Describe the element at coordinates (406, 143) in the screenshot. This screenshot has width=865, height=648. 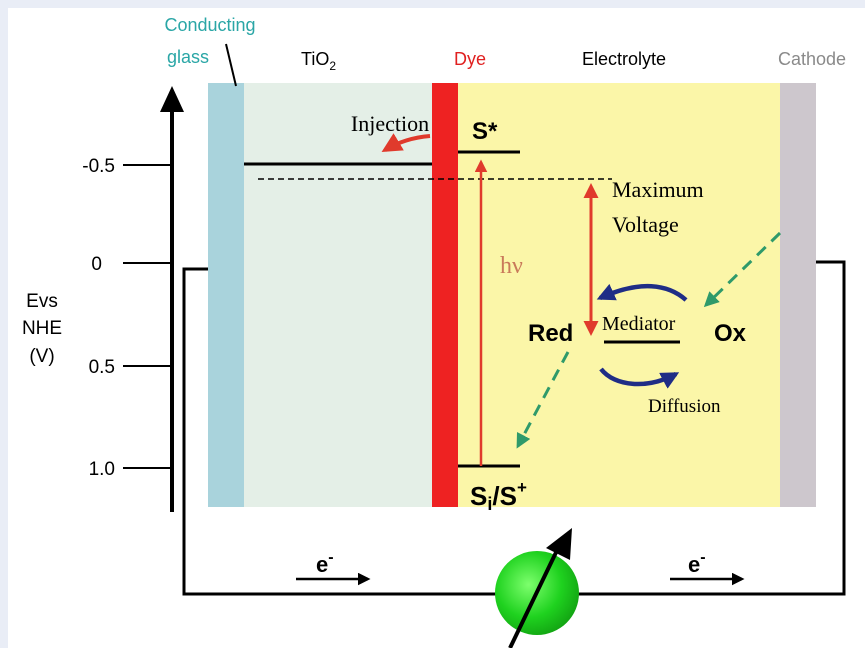
I see `injection-arrow` at that location.